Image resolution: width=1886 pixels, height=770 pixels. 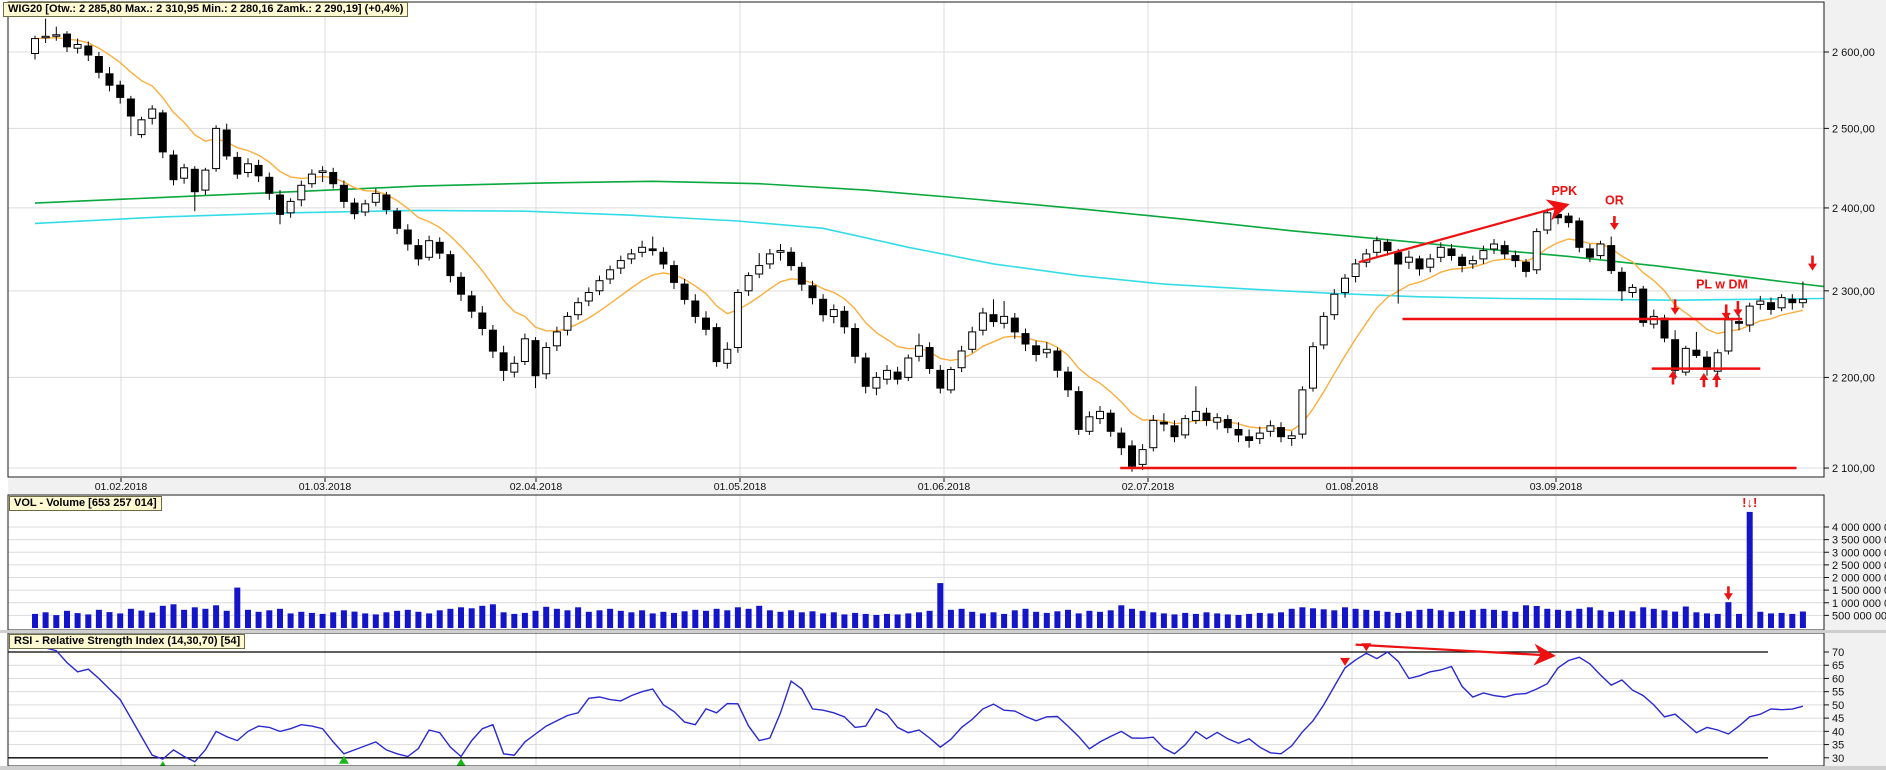 I want to click on volume-tick-label: 3 000 000 000, so click(x=1859, y=553).